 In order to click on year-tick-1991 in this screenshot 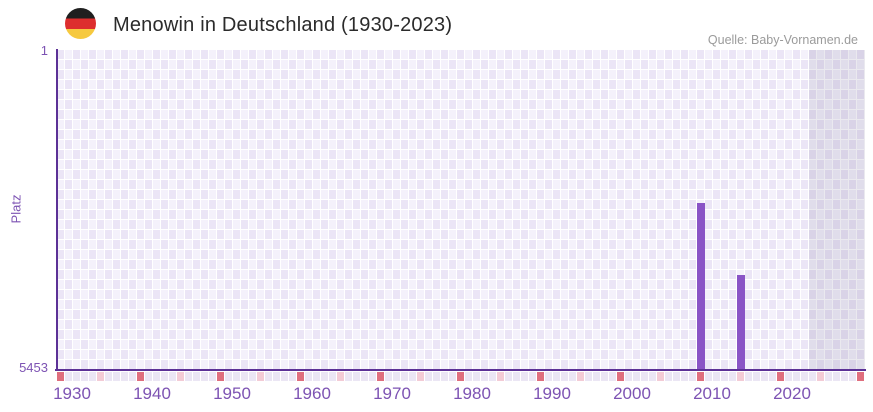, I will do `click(548, 376)`.